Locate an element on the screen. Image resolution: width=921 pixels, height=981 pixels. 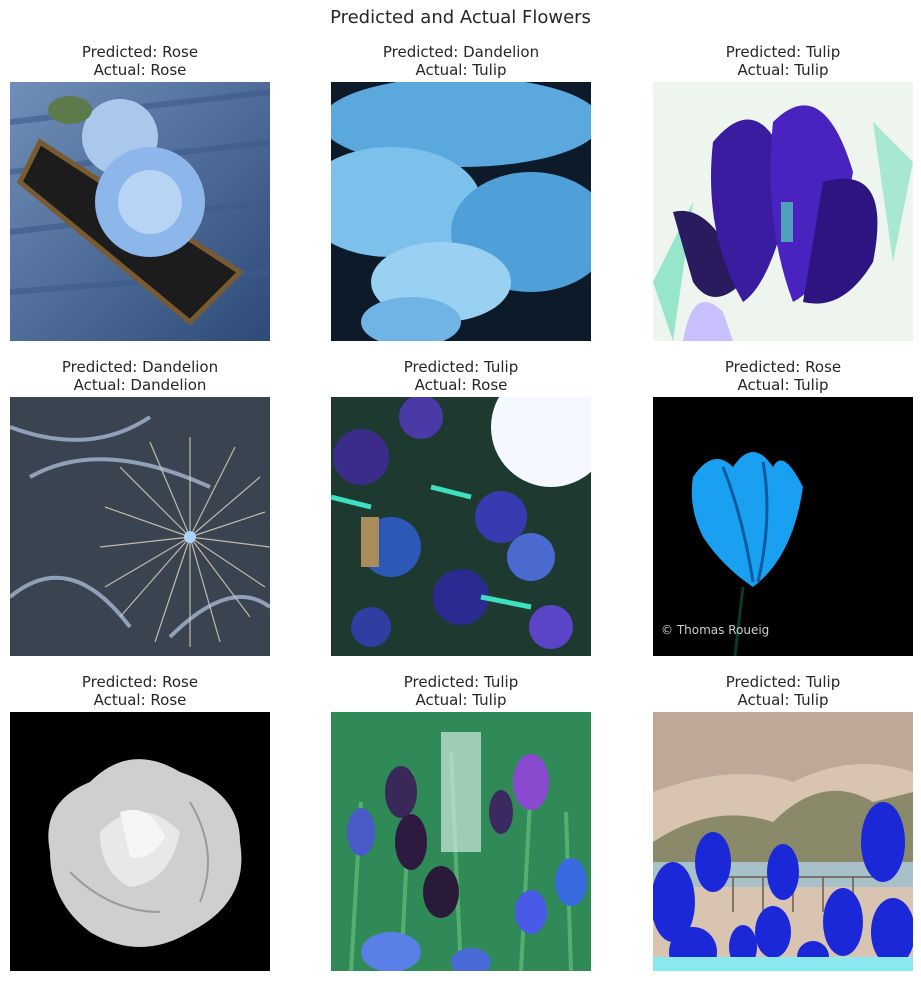
panel-title: Predicted: Dandelion Actual: Dandelion is located at coordinates (150, 376).